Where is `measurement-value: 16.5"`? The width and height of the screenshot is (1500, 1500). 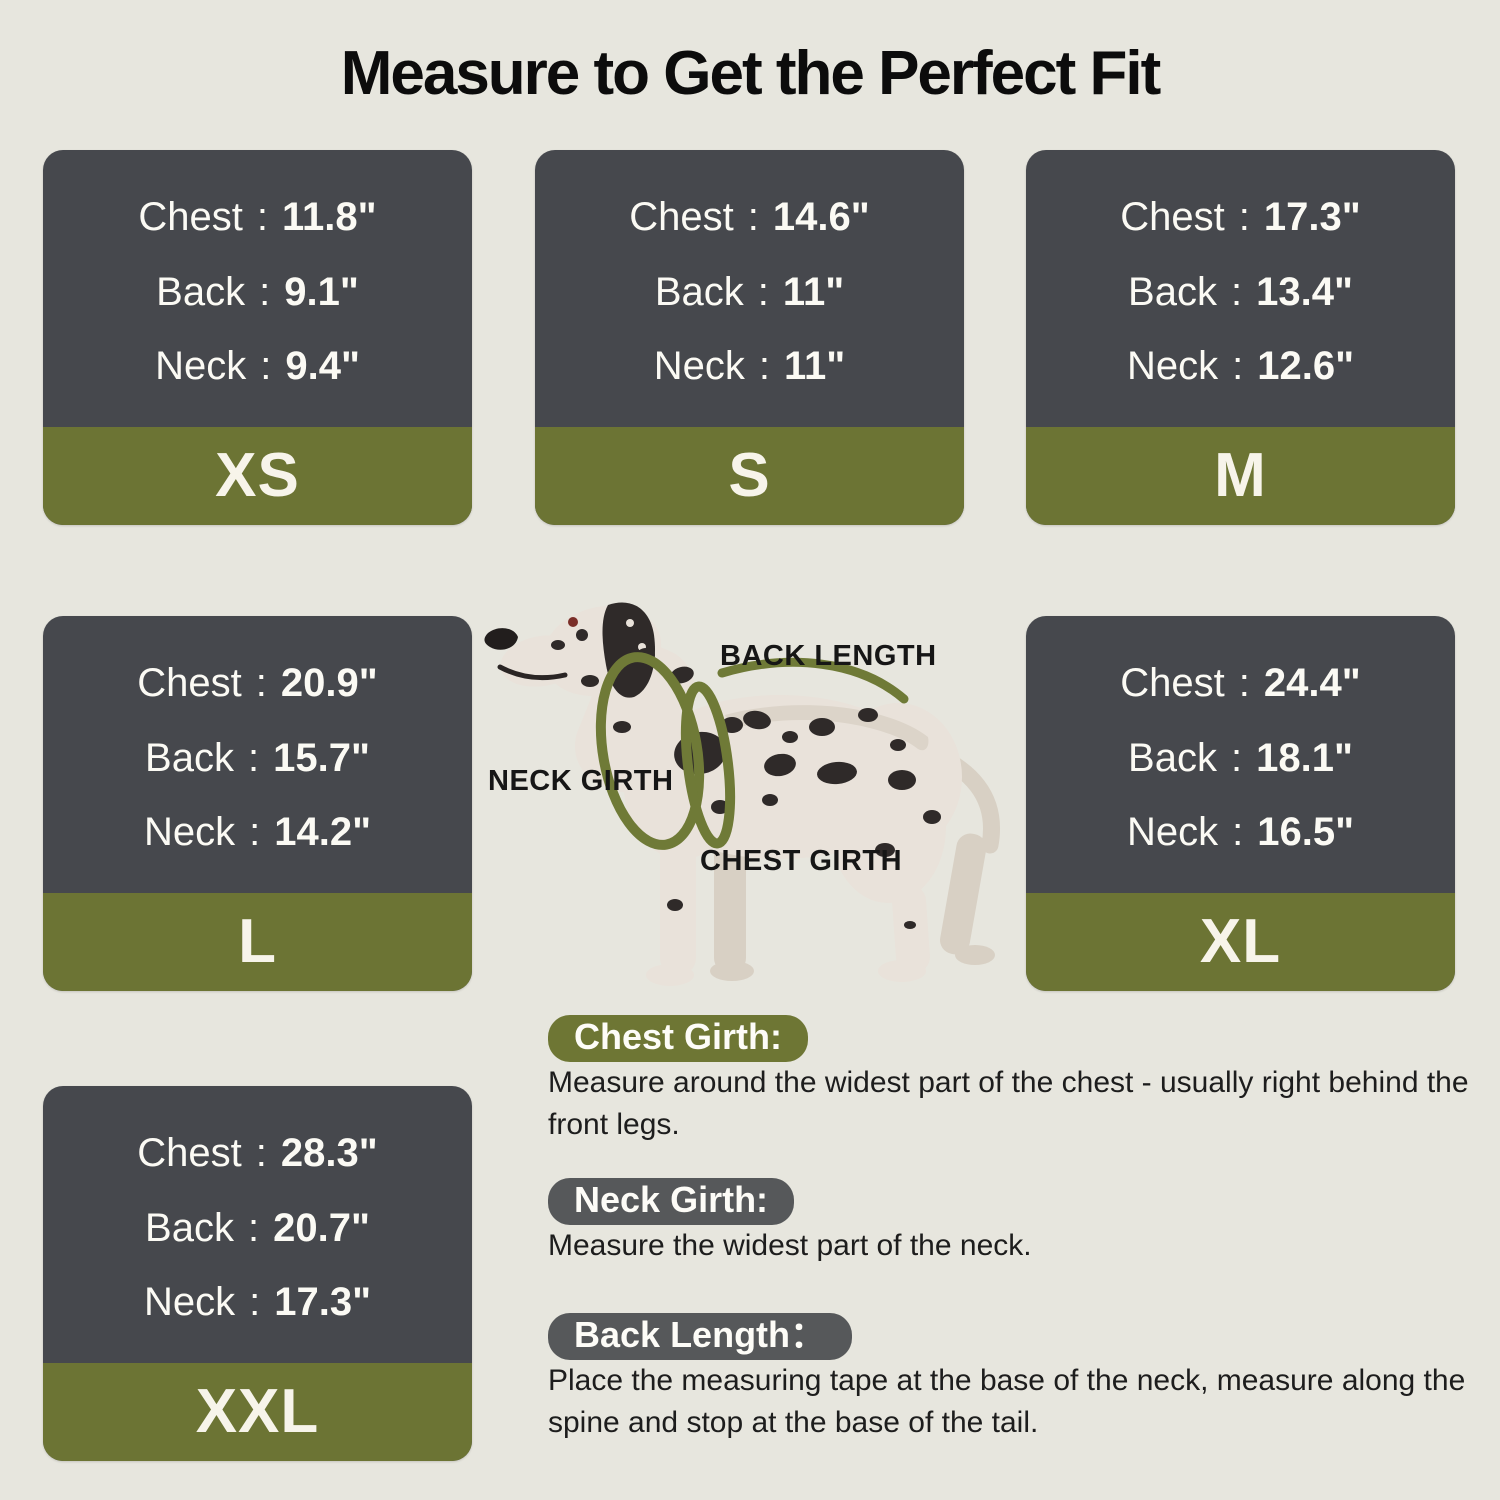 measurement-value: 16.5" is located at coordinates (1306, 832).